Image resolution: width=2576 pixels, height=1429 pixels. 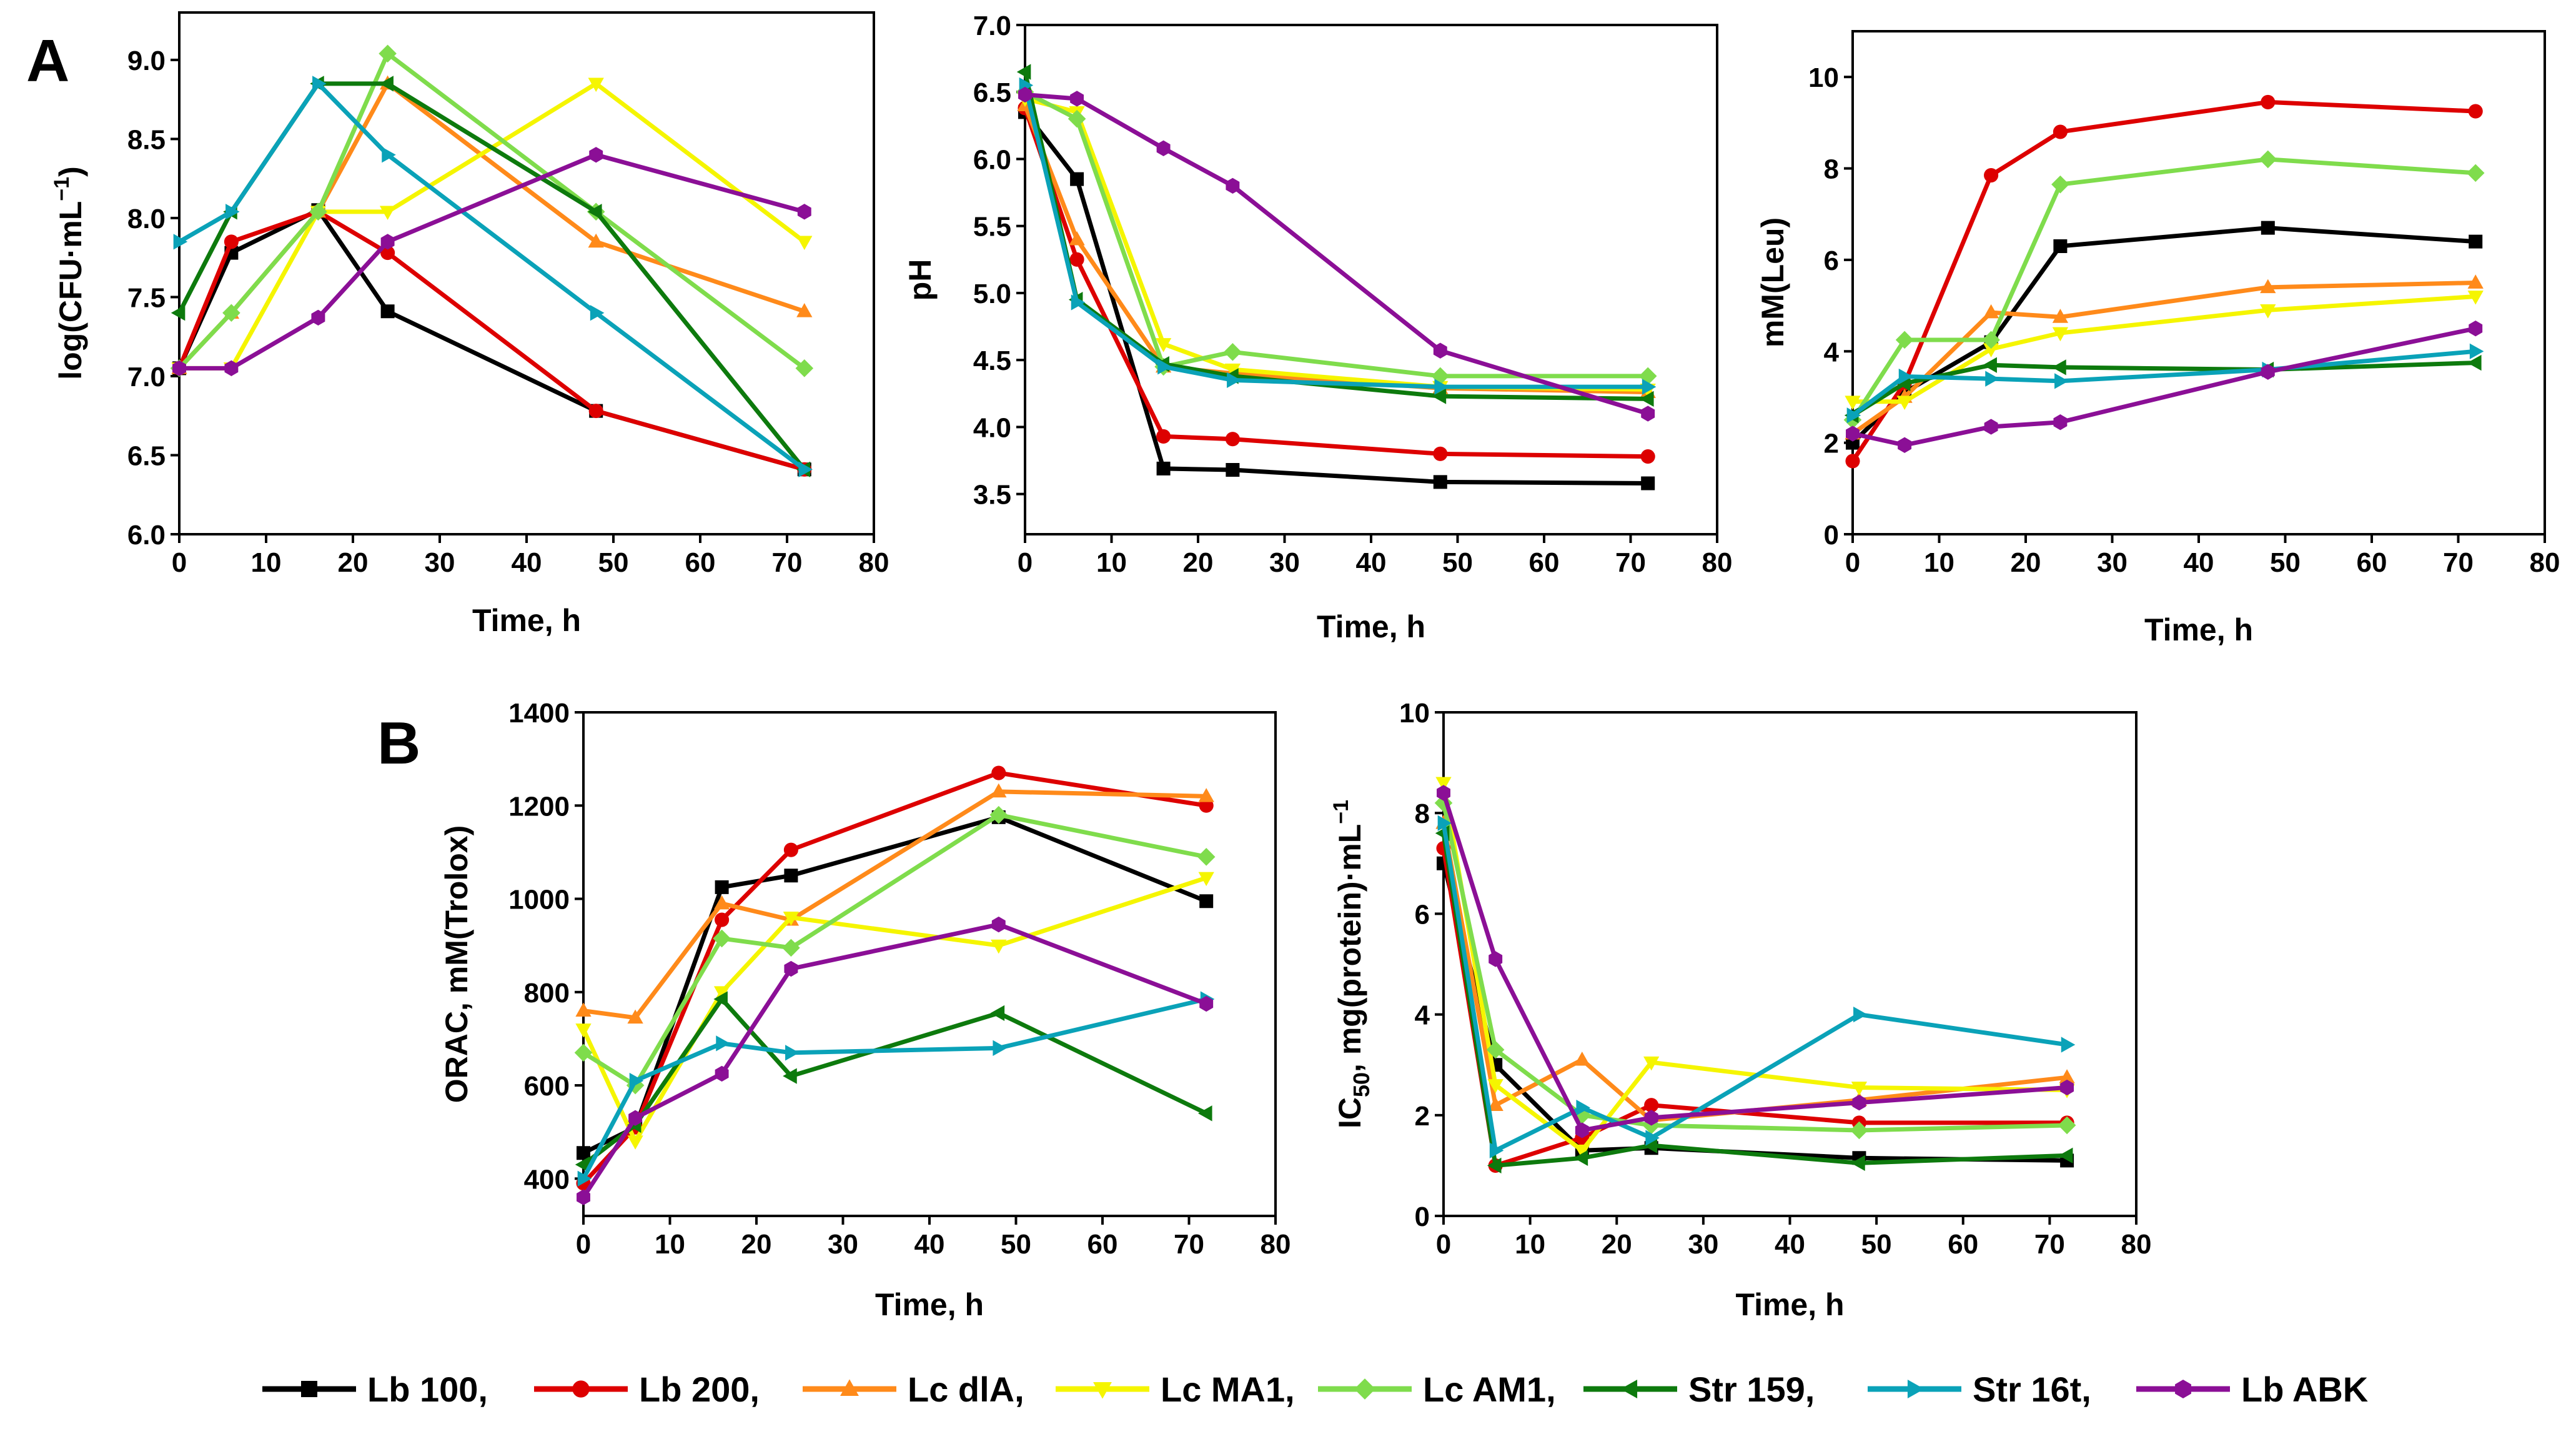 I want to click on x-axis-label: Time, h, so click(x=1371, y=626).